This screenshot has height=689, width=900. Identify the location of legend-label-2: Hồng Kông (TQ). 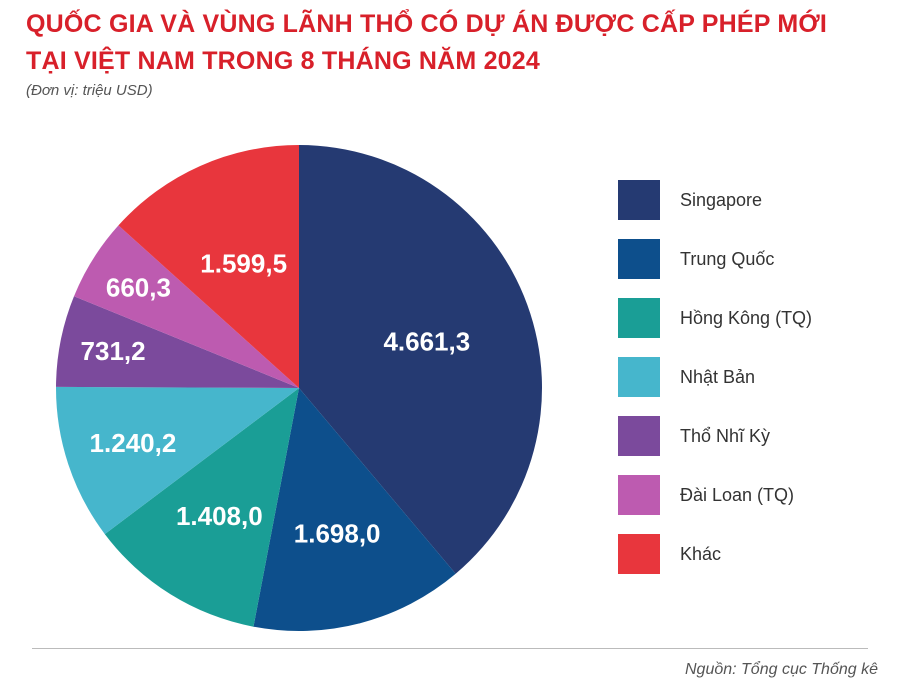
(746, 317).